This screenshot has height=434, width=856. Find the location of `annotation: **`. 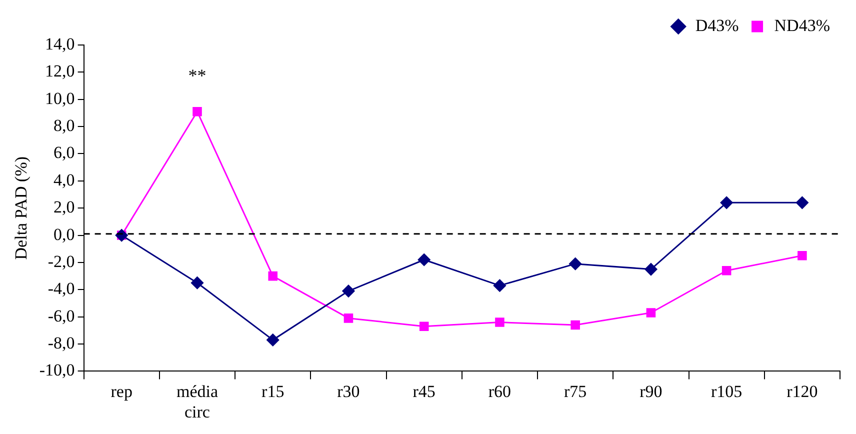

annotation: ** is located at coordinates (197, 76).